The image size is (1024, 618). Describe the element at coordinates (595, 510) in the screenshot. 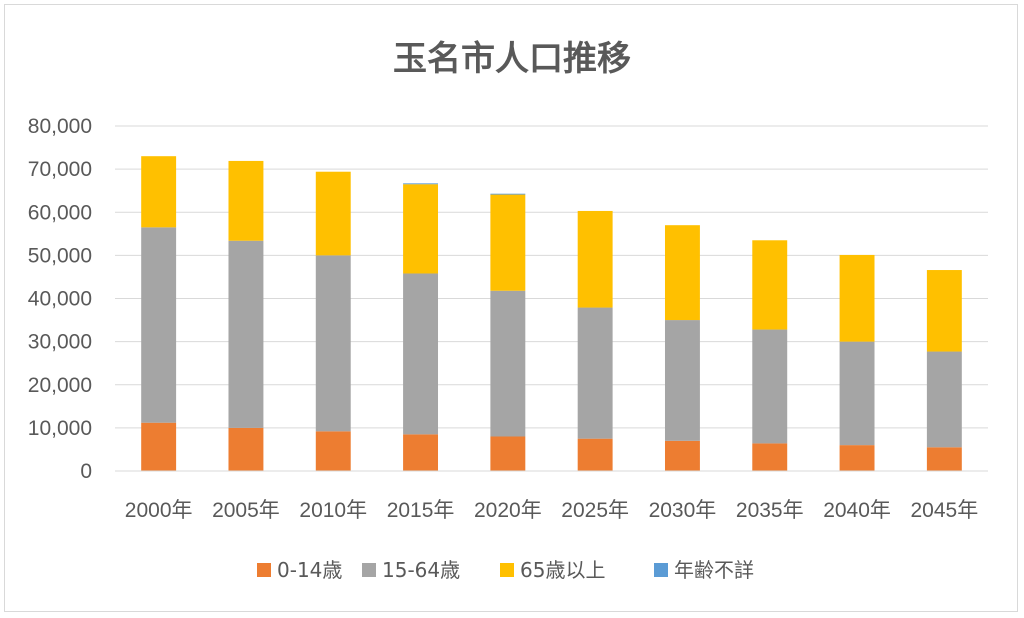

I see `x-tick-label: 2025年` at that location.